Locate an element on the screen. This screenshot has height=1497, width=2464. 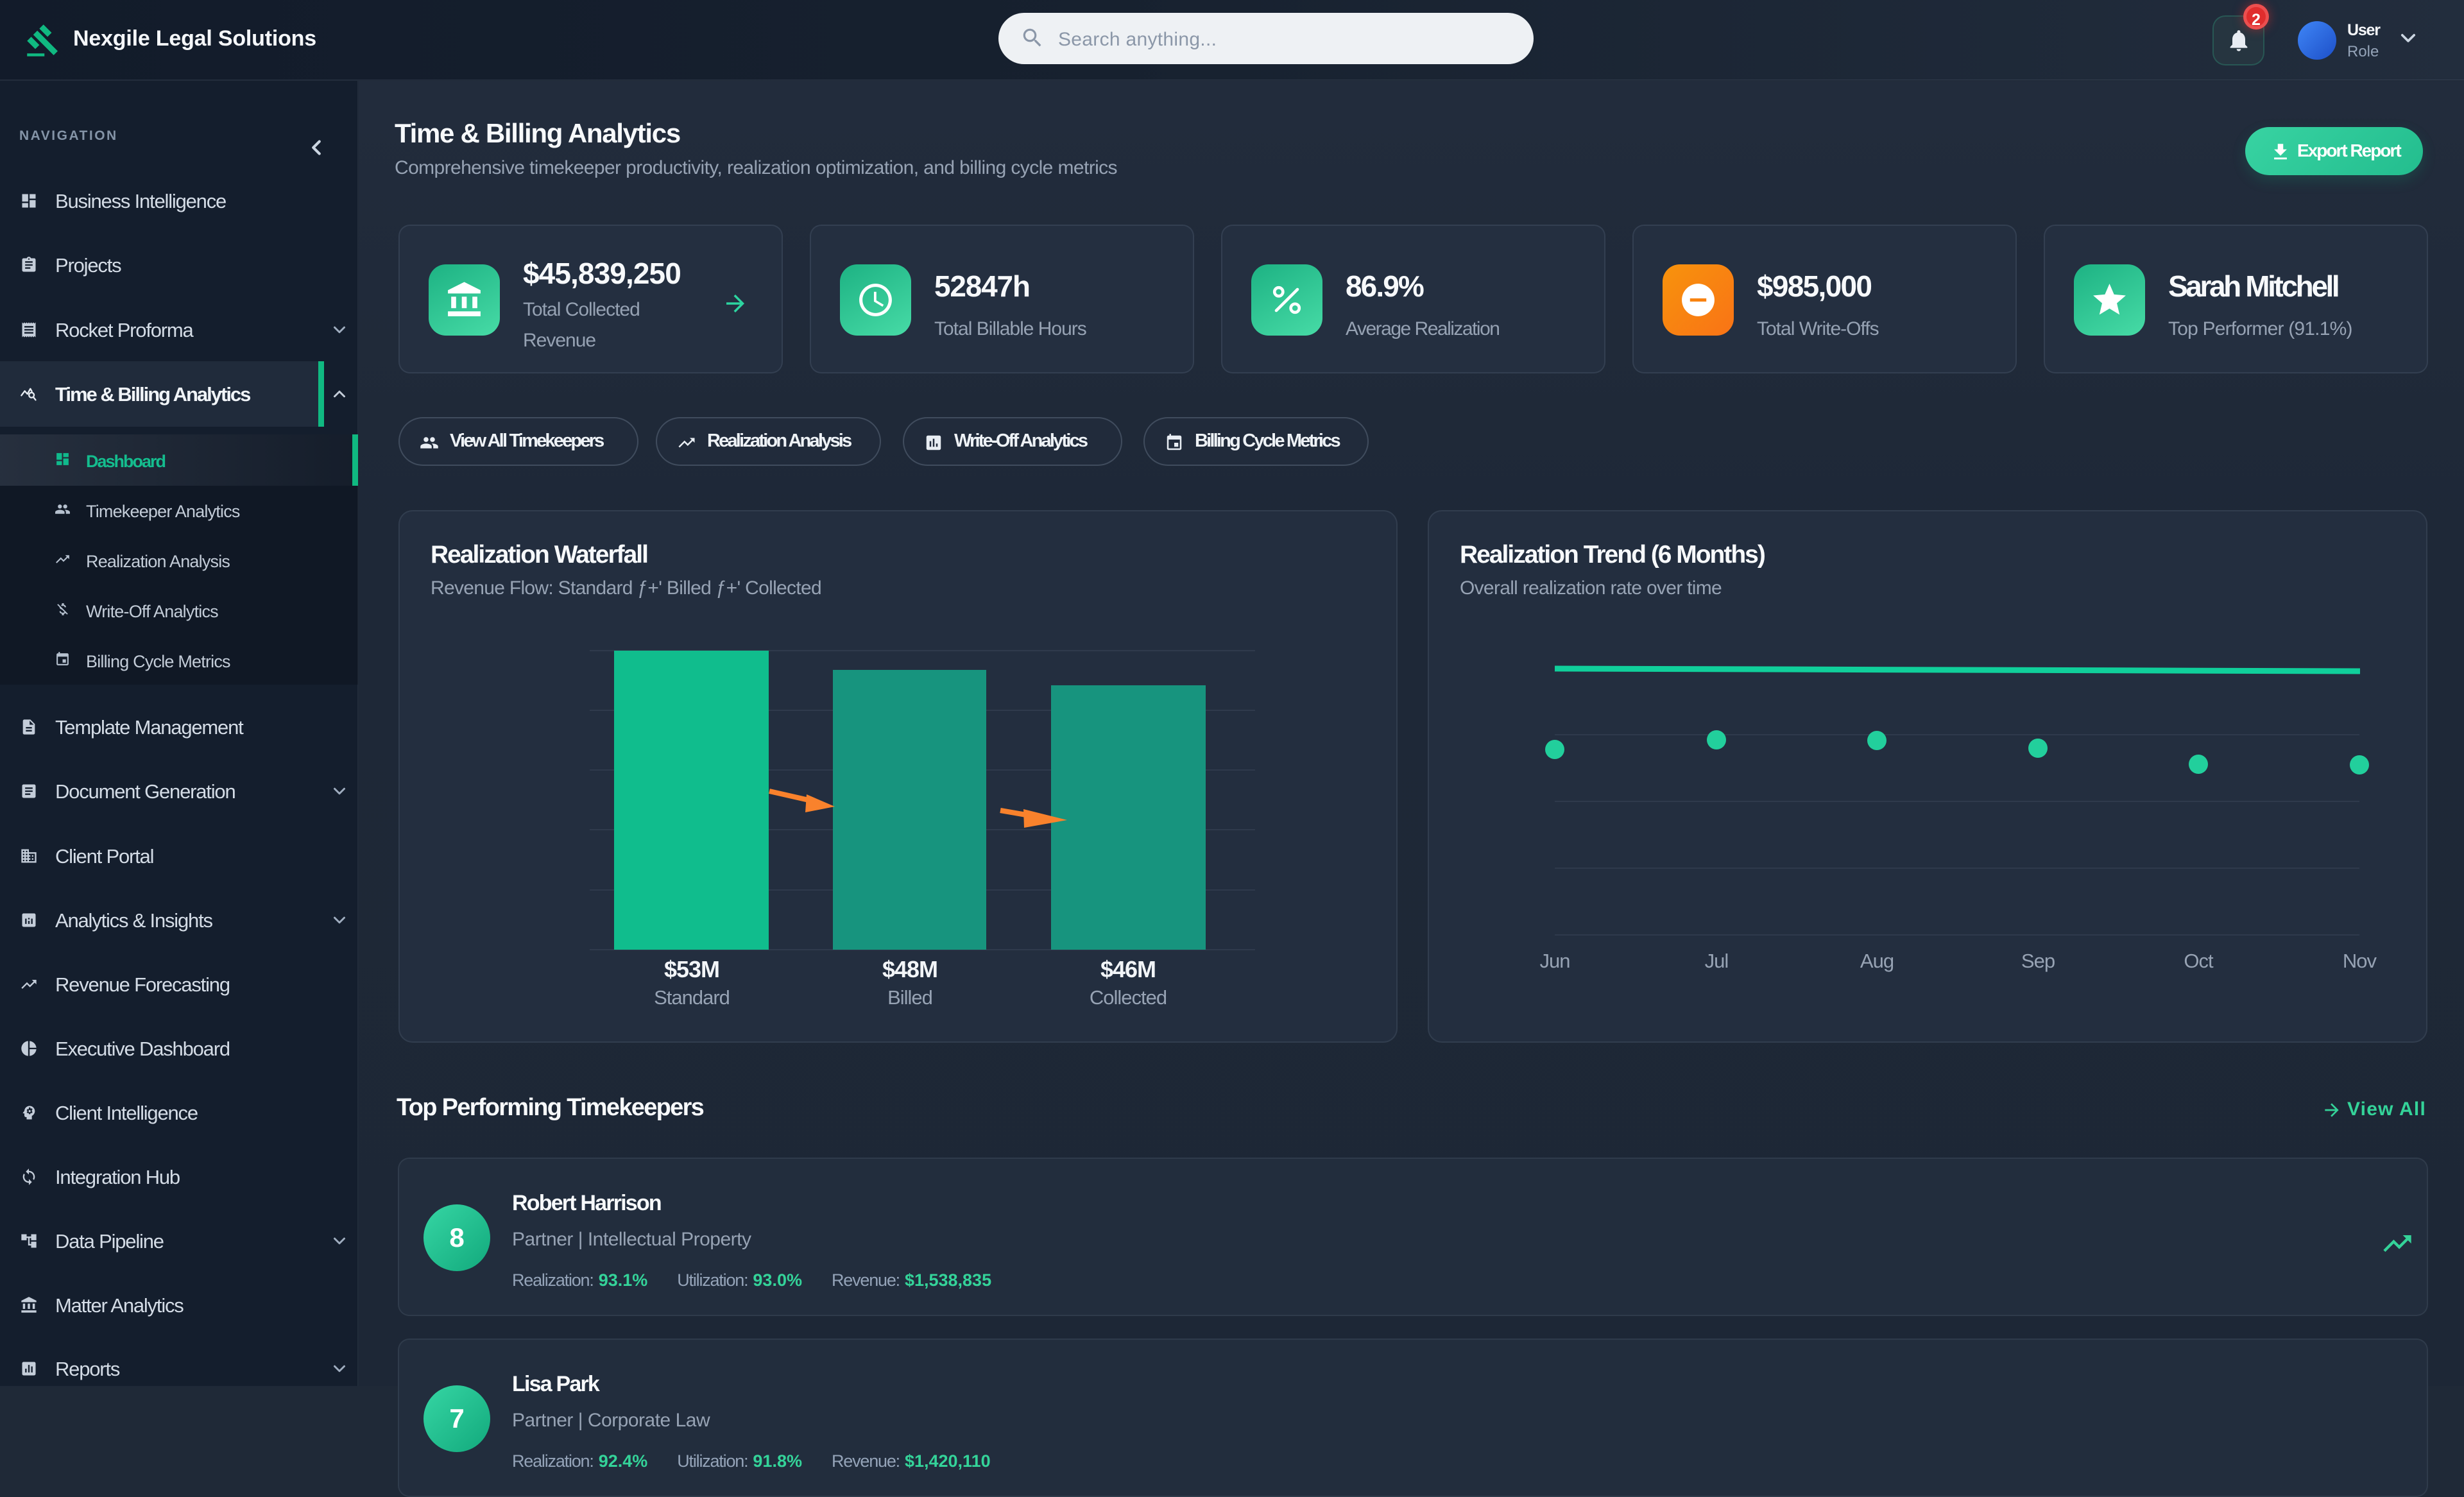
svg-text: $48M is located at coordinates (910, 969).